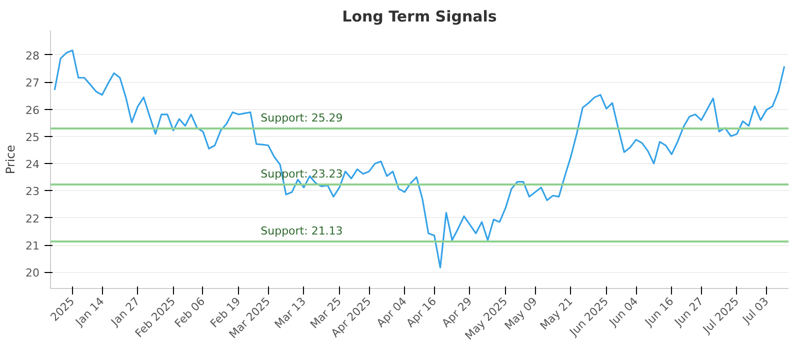 The image size is (800, 350). What do you see at coordinates (301, 118) in the screenshot?
I see `ref-line-label: Support: 25.29` at bounding box center [301, 118].